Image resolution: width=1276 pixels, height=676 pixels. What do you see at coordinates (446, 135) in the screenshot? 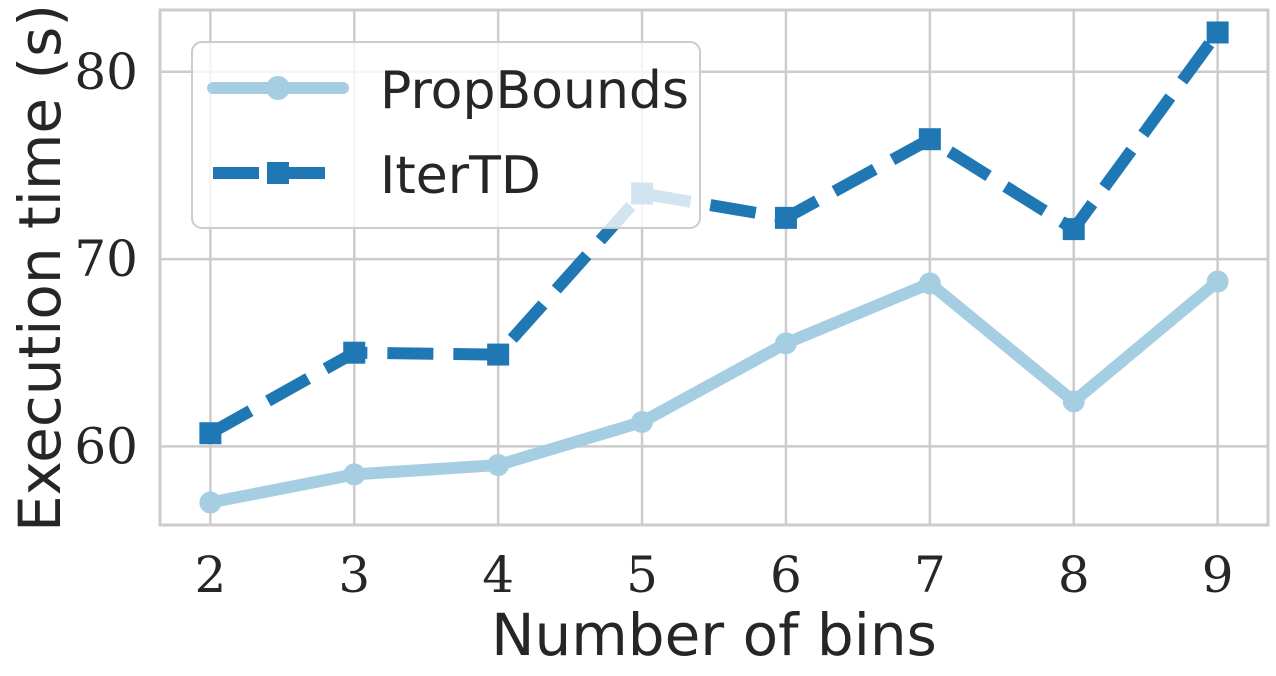
I see `legend: PropBounds IterTD` at bounding box center [446, 135].